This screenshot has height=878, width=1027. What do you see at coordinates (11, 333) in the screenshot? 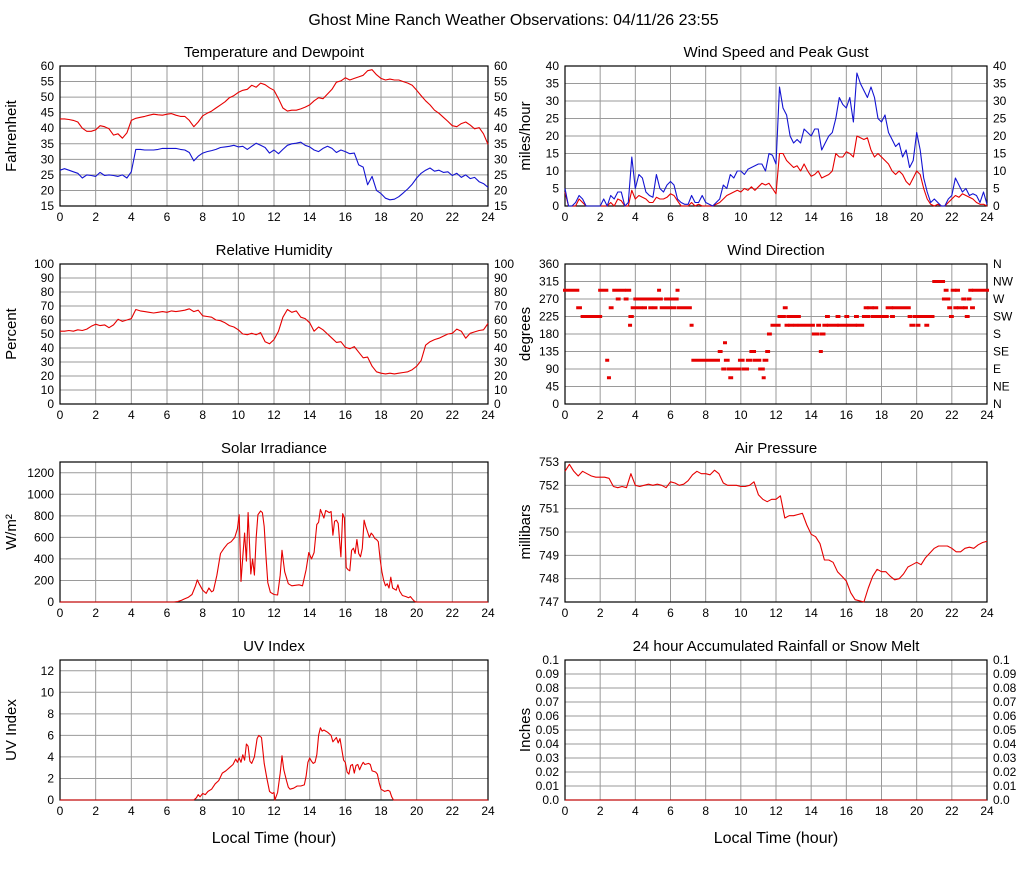
I see `svg-text: Percent` at bounding box center [11, 333].